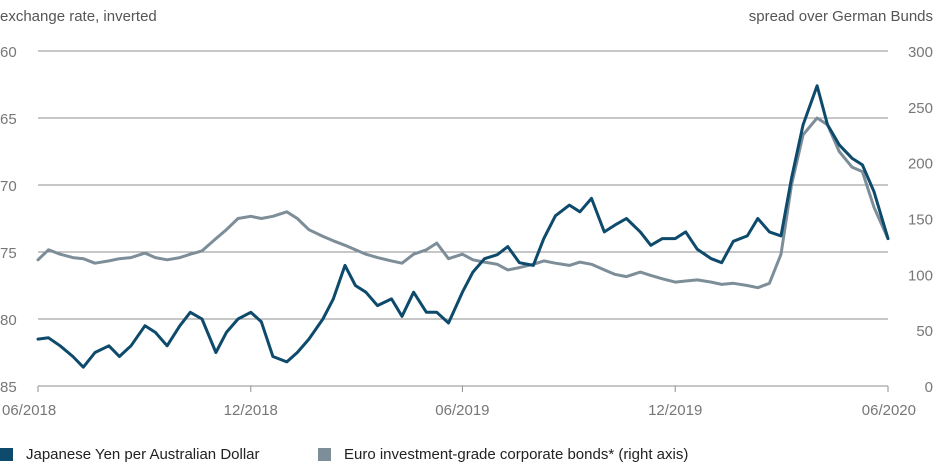 This screenshot has width=935, height=476. Describe the element at coordinates (8, 186) in the screenshot. I see `left-tick-label: 70` at that location.